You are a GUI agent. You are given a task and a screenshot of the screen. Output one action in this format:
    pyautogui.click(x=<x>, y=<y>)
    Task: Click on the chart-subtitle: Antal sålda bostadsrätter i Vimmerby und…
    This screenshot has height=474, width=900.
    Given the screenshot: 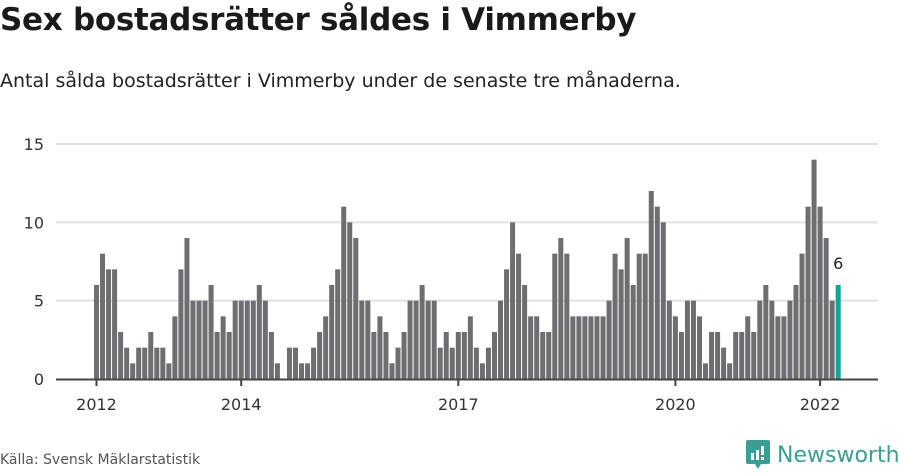 What is the action you would take?
    pyautogui.click(x=340, y=81)
    